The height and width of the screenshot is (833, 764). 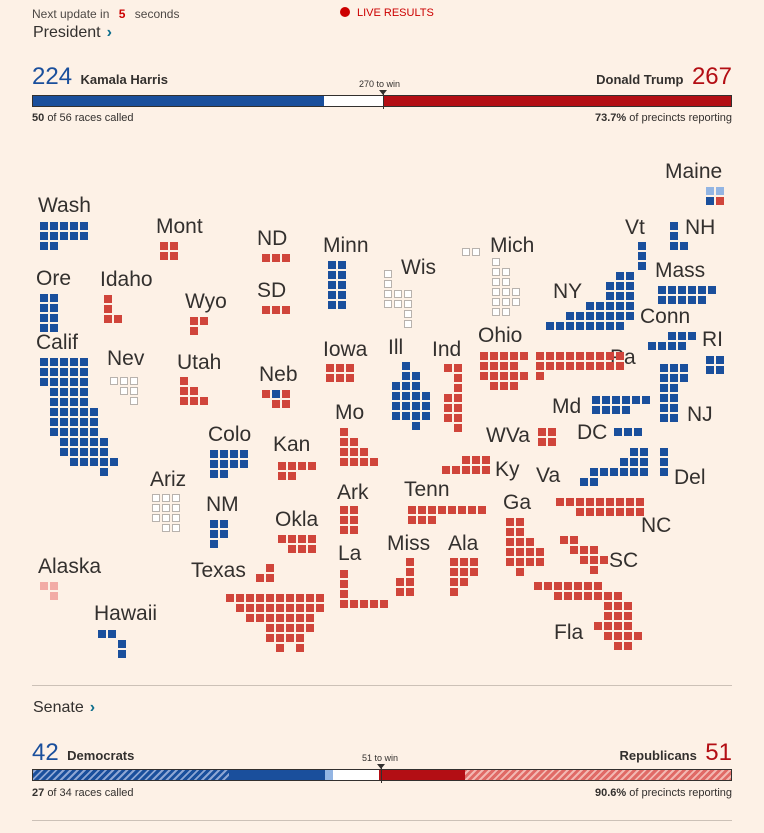 What do you see at coordinates (387, 13) in the screenshot?
I see `live-results-badge: LIVE RESULTS` at bounding box center [387, 13].